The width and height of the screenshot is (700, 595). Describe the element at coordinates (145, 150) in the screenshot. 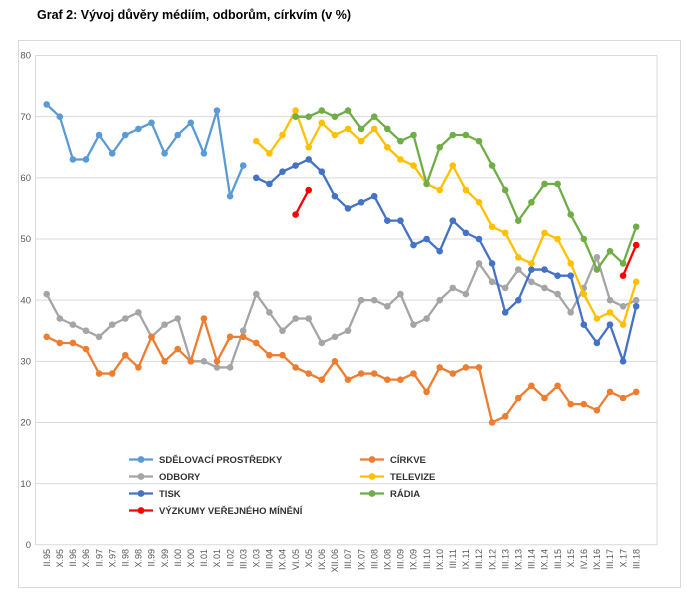

I see `series-sd-lovac-prost-edky` at that location.